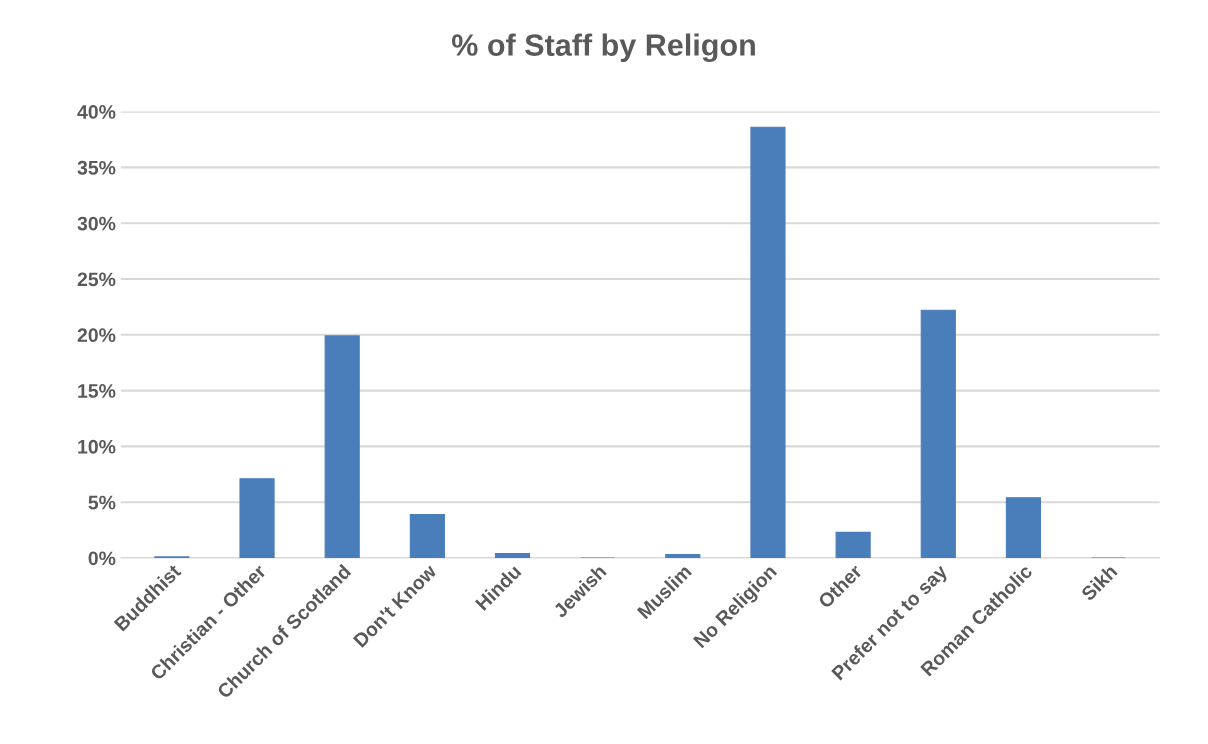 Image resolution: width=1208 pixels, height=744 pixels. I want to click on x-tick-label: Sikh, so click(1098, 582).